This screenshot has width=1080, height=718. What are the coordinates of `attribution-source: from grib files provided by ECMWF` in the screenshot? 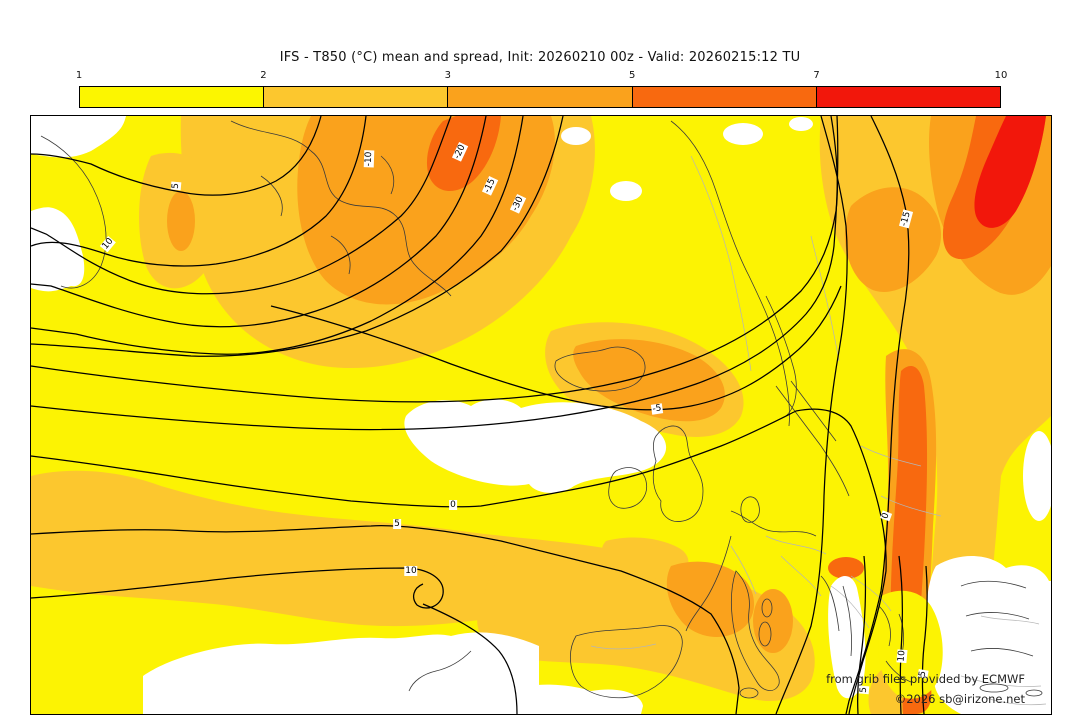 It's located at (925, 679).